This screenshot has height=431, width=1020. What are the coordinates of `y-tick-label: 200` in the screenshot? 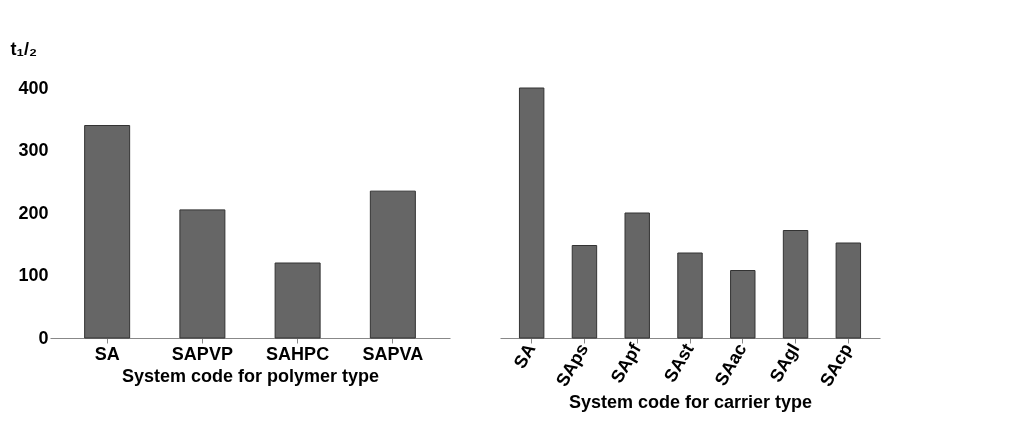 It's located at (33, 212).